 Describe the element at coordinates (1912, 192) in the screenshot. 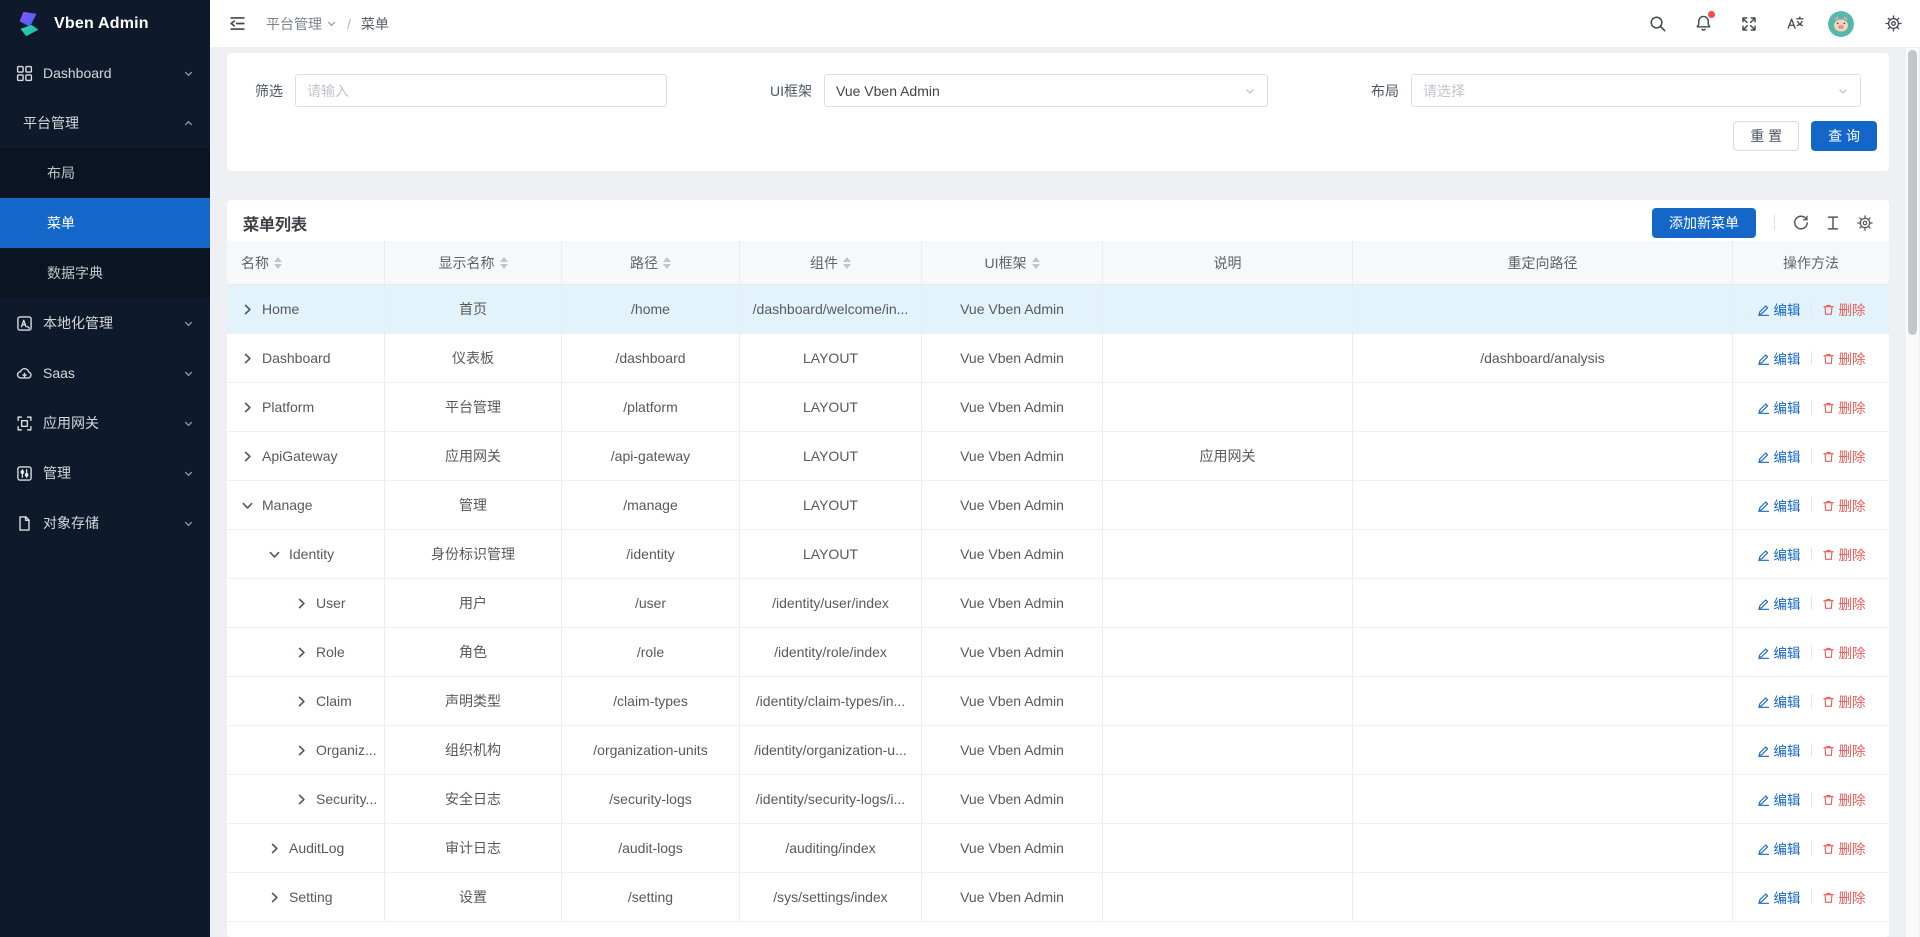

I see `scrollbar-thumb` at that location.